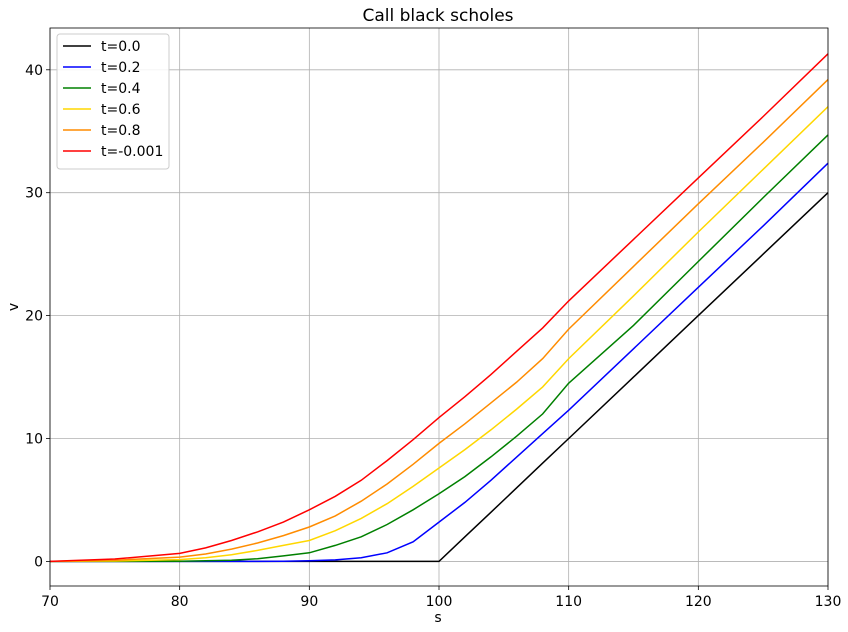 The image size is (848, 632). I want to click on legend-label: t=0.0, so click(120, 47).